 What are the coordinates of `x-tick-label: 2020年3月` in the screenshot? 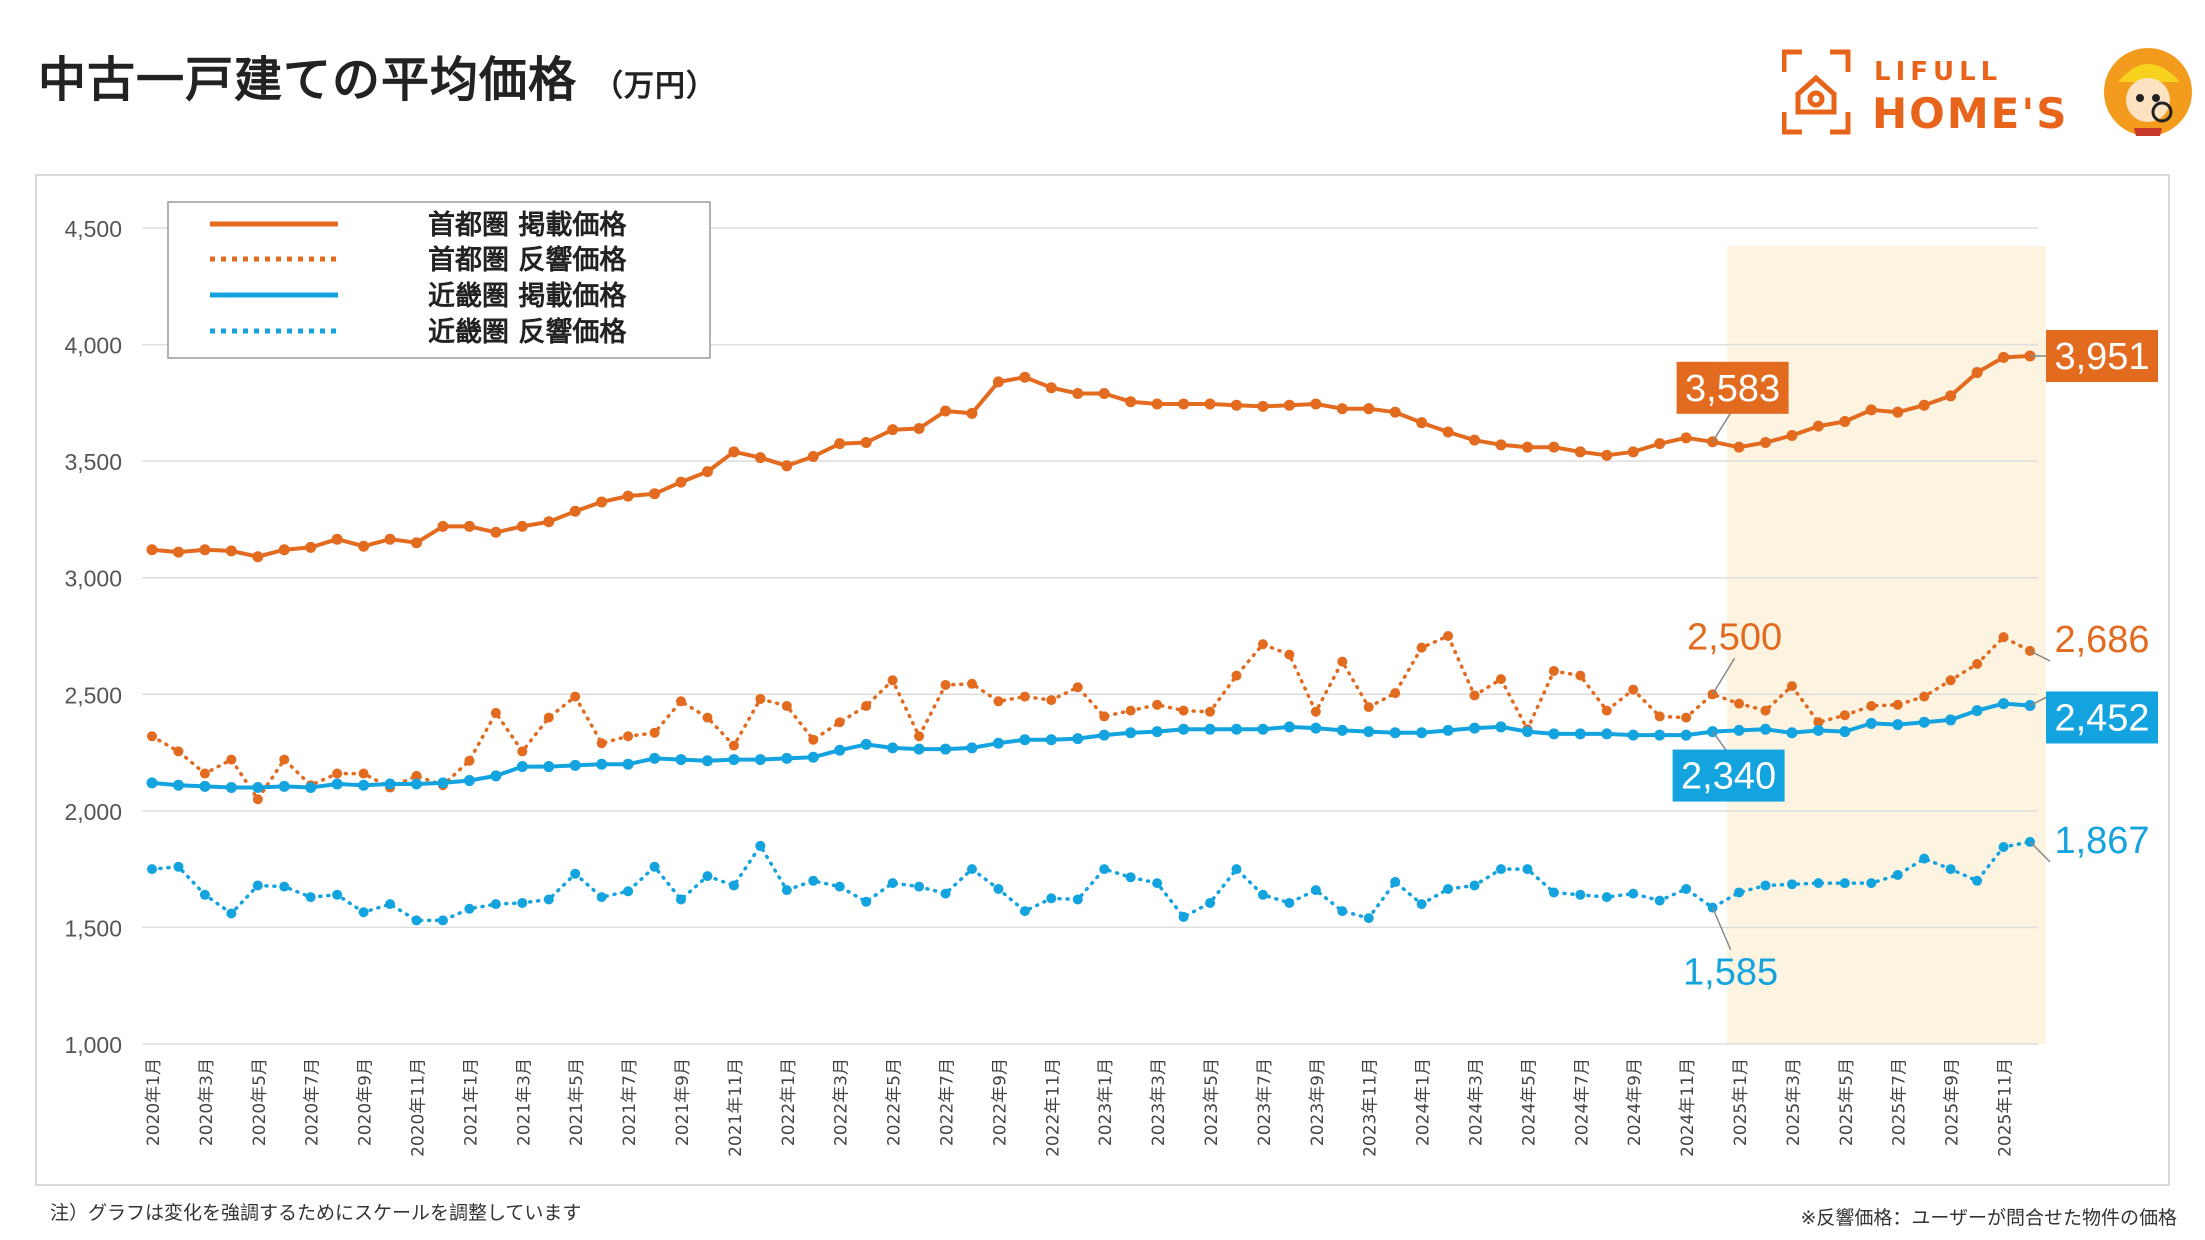 It's located at (207, 1102).